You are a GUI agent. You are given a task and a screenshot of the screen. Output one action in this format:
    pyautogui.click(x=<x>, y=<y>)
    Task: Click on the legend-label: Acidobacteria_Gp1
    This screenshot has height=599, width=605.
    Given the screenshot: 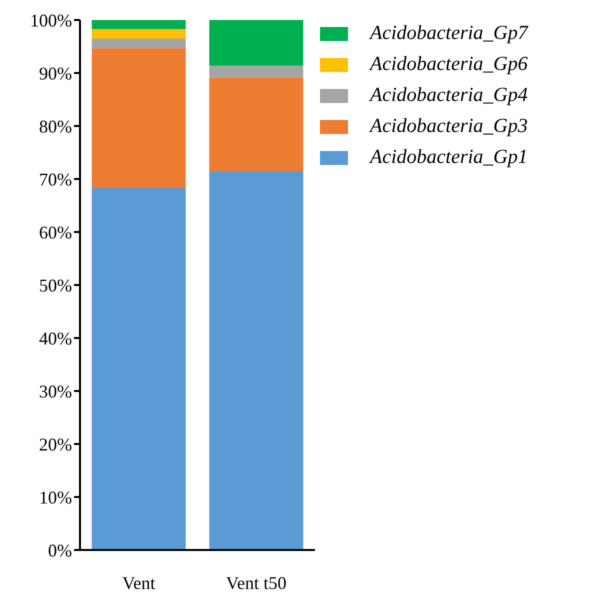 What is the action you would take?
    pyautogui.click(x=449, y=157)
    